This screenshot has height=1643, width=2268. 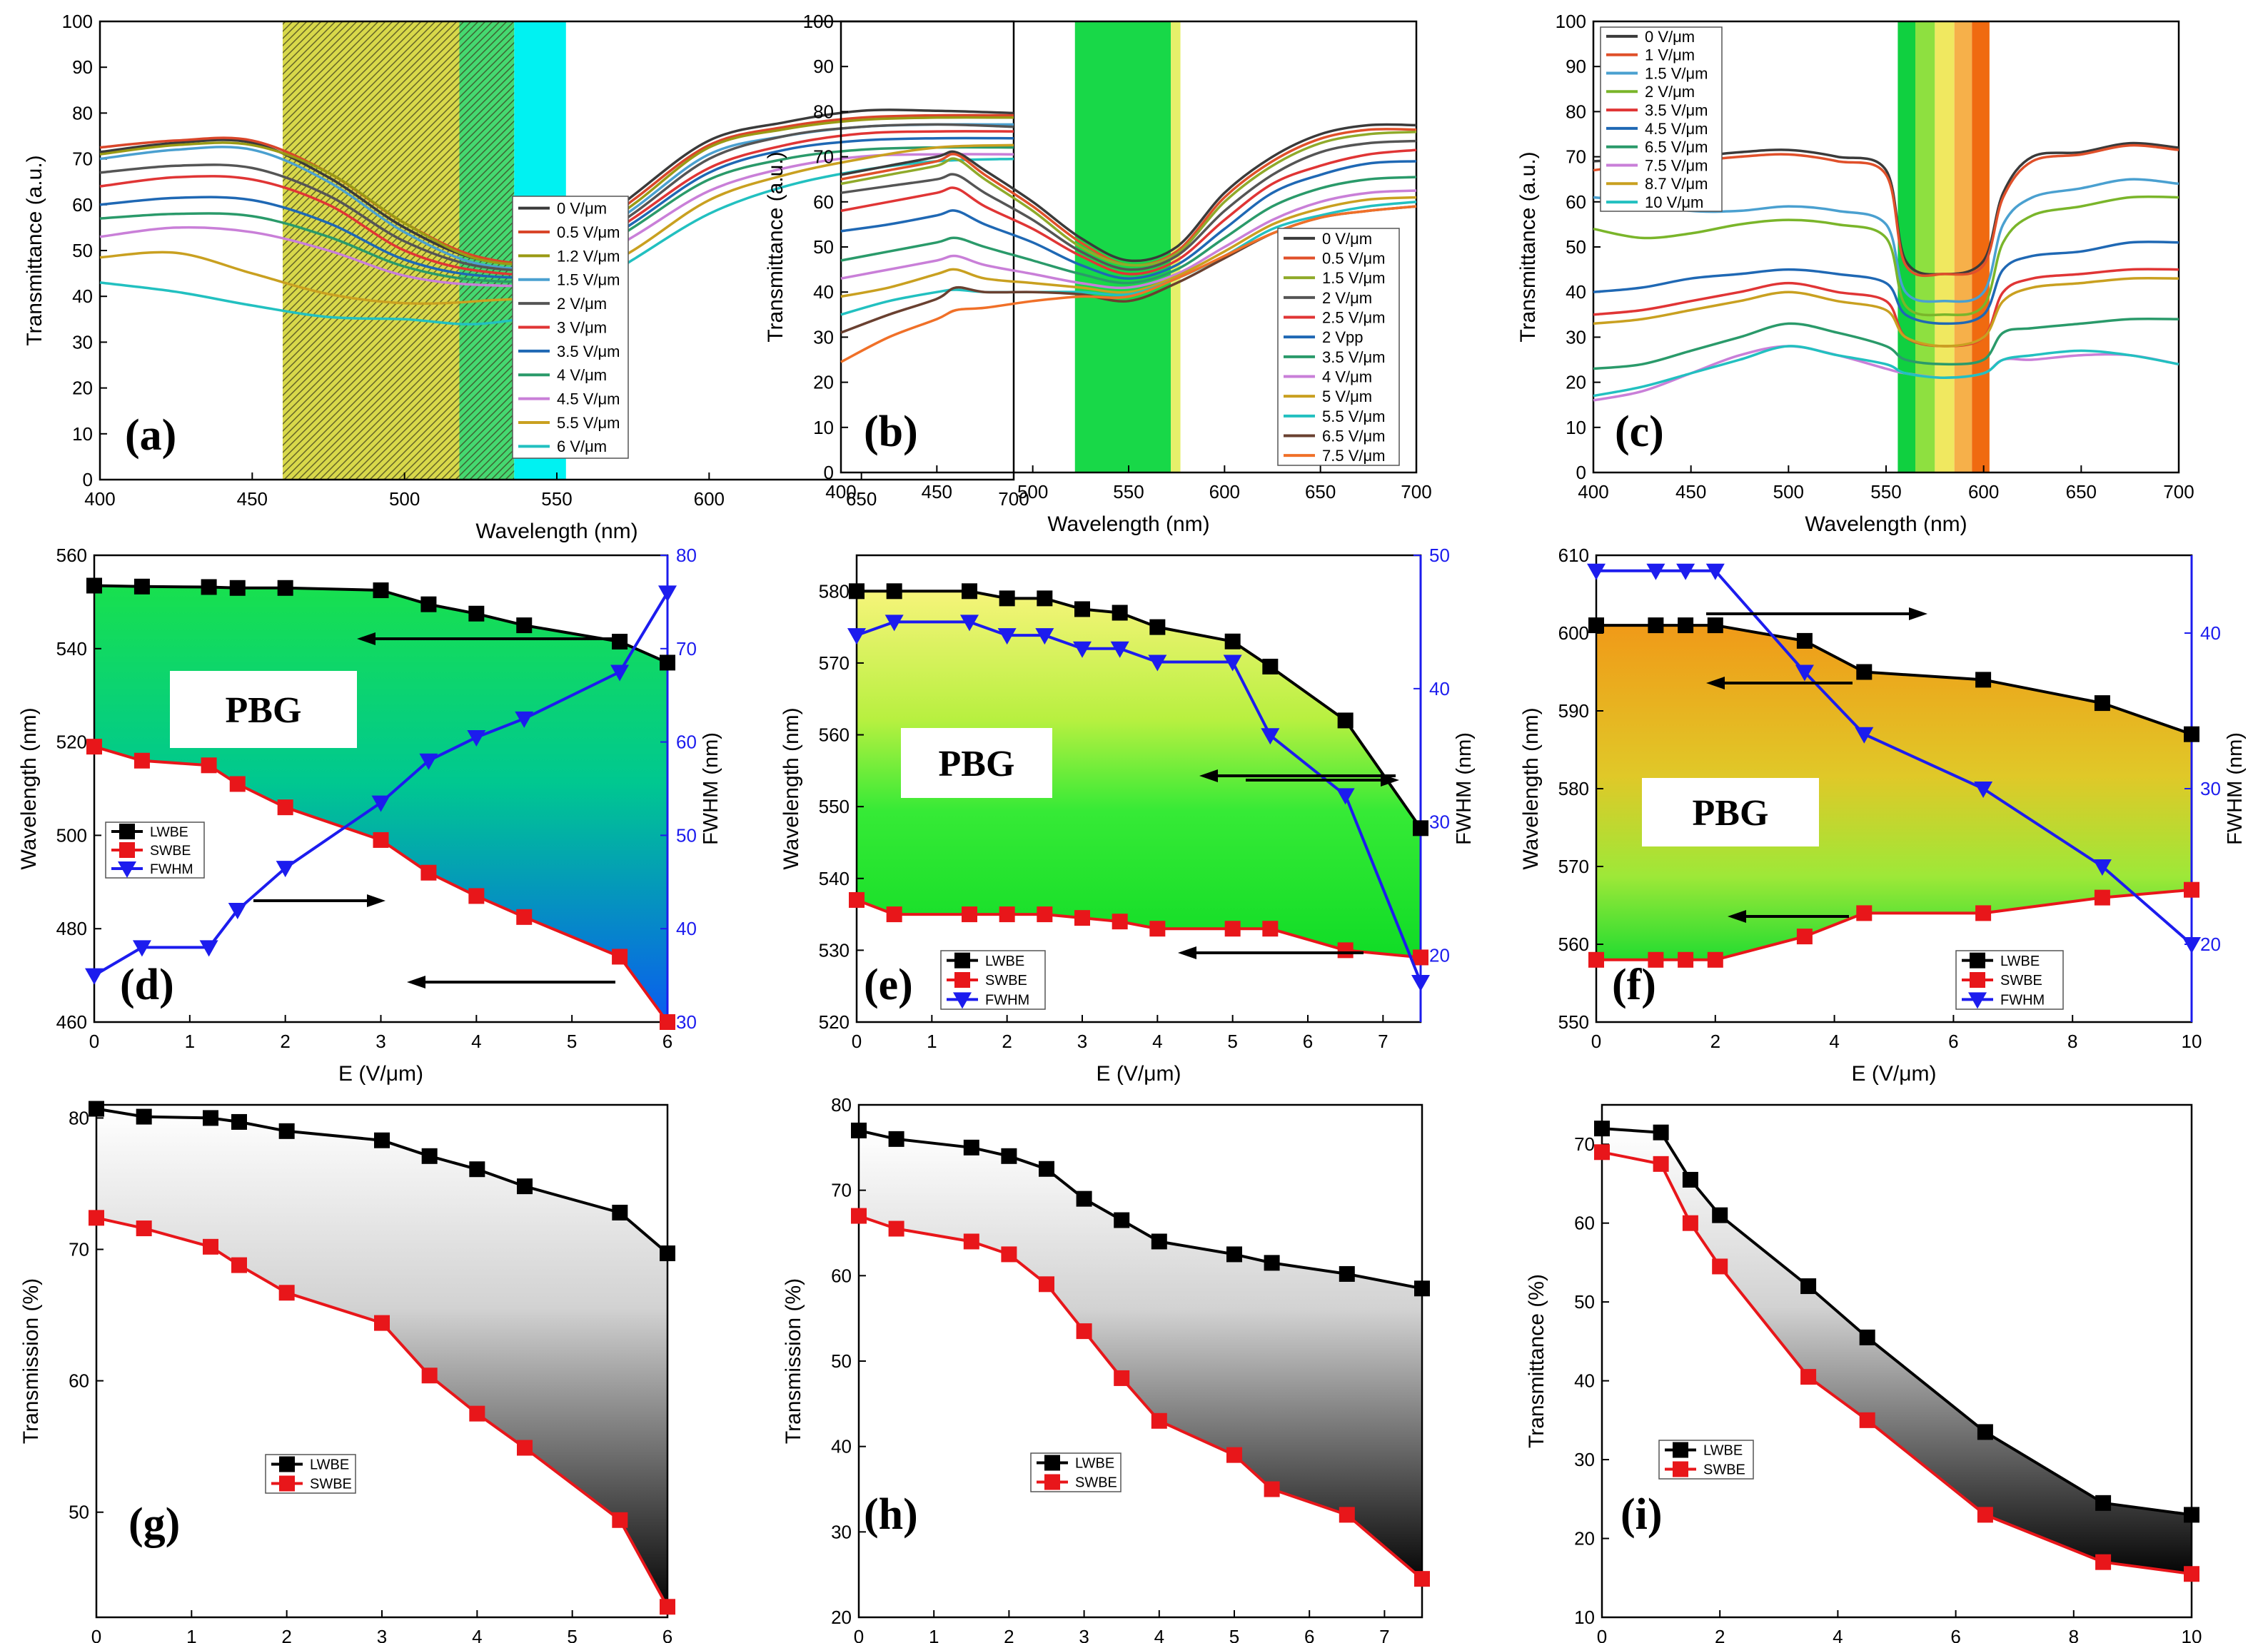 What do you see at coordinates (841, 1446) in the screenshot?
I see `chart-h-ytick-label: 40` at bounding box center [841, 1446].